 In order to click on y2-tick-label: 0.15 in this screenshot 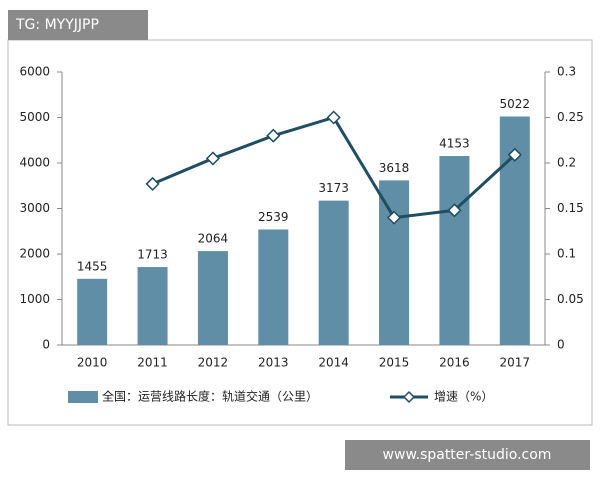, I will do `click(570, 208)`.